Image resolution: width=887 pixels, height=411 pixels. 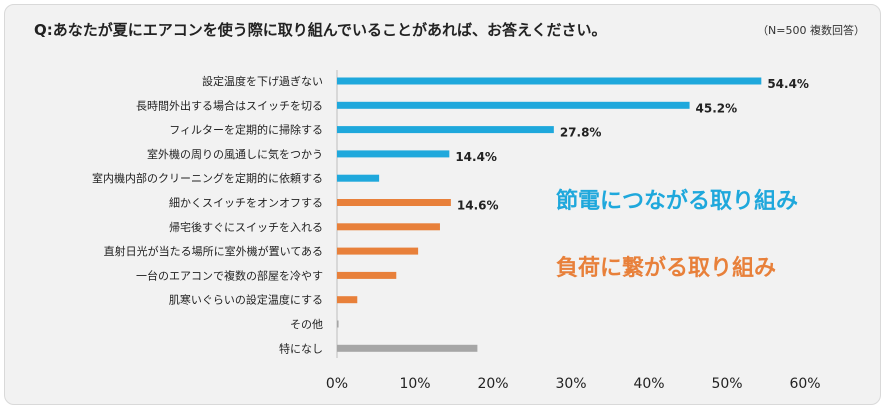 I want to click on data-label: 14.4%, so click(x=476, y=157).